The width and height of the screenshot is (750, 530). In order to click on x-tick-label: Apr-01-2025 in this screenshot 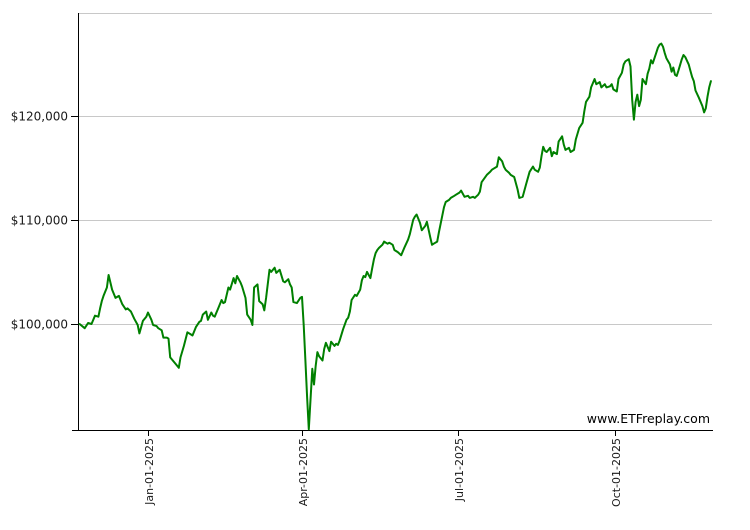, I will do `click(303, 472)`.